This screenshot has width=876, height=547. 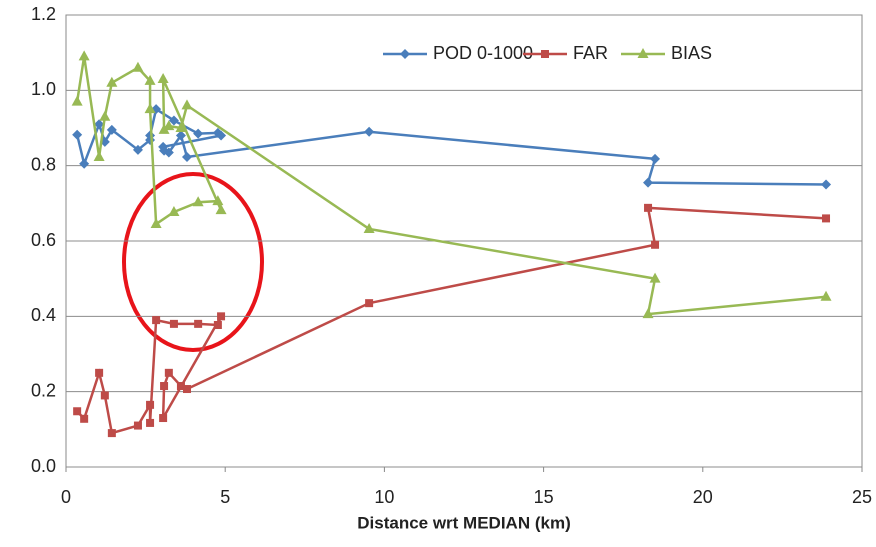 What do you see at coordinates (193, 262) in the screenshot?
I see `highlight-ellipse` at bounding box center [193, 262].